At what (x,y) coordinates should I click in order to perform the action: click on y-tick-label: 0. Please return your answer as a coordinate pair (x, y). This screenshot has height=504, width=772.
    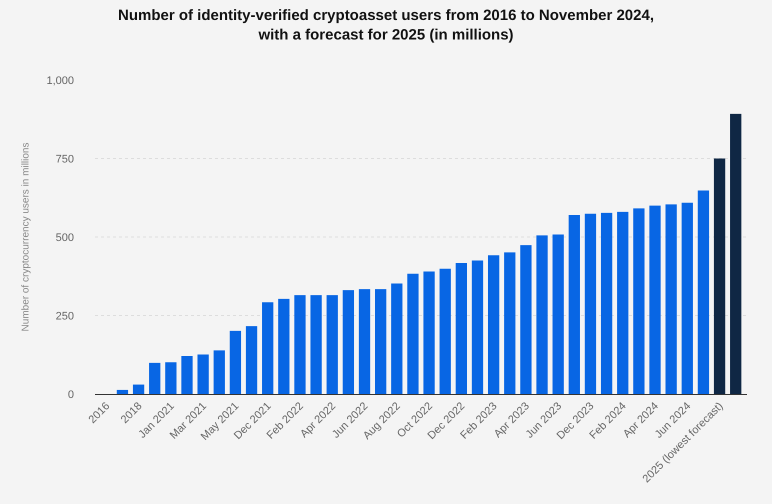
    Looking at the image, I should click on (71, 394).